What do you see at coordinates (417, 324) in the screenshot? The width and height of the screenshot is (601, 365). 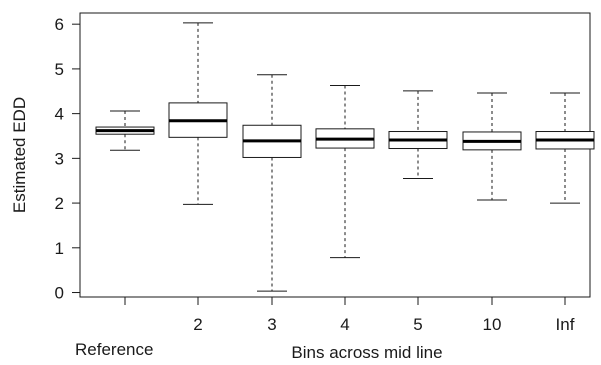 I see `x-tick-label: 5` at bounding box center [417, 324].